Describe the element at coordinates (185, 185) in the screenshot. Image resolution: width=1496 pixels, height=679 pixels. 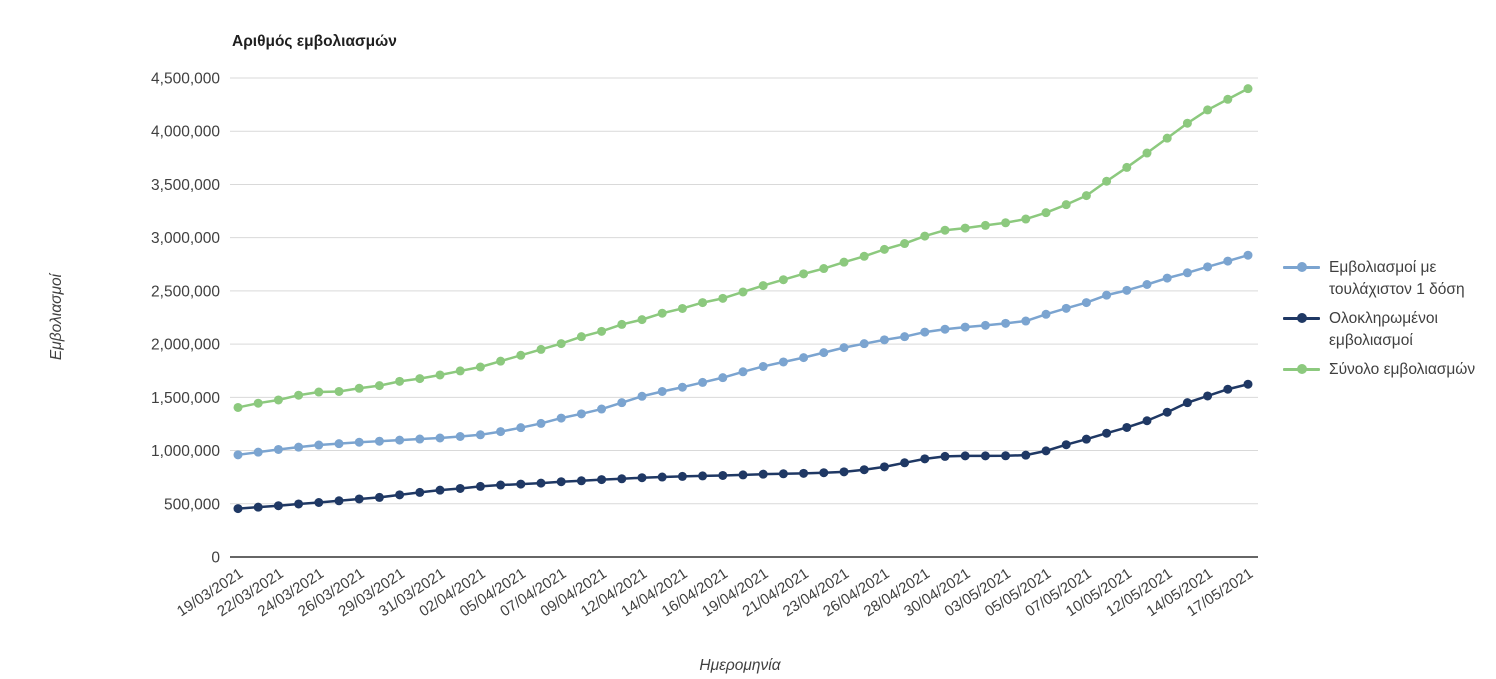
I see `y-tick-label: 3,500,000` at that location.